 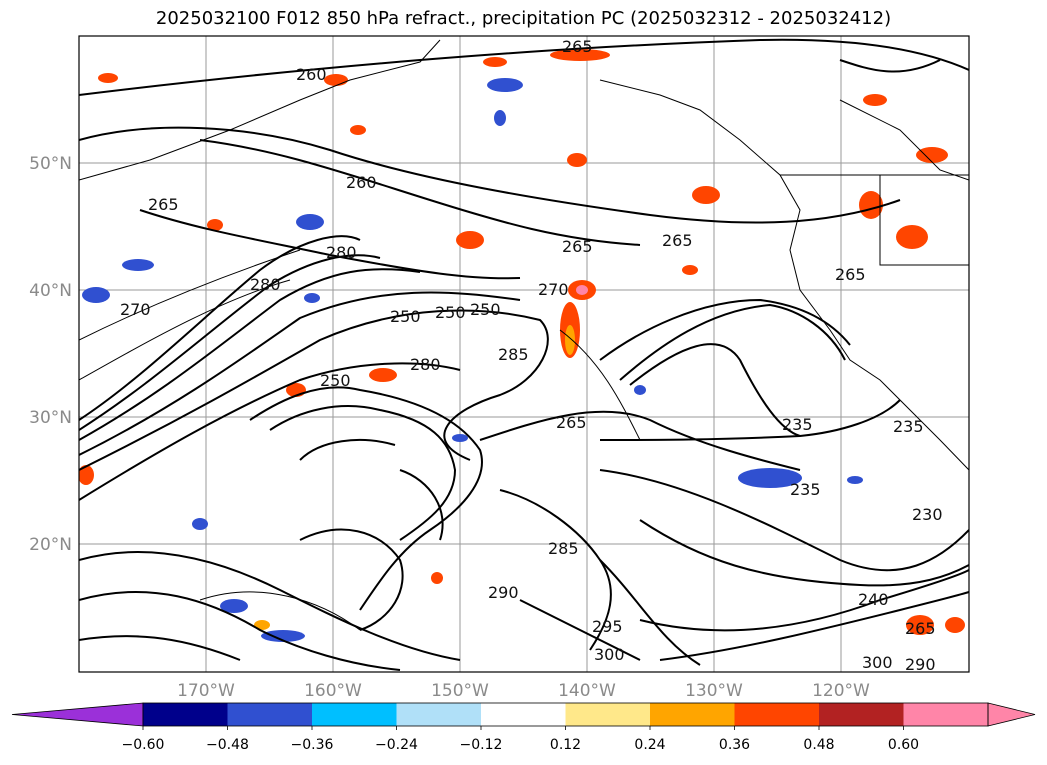 What do you see at coordinates (649, 745) in the screenshot?
I see `colorbar-tick-label: 0.24` at bounding box center [649, 745].